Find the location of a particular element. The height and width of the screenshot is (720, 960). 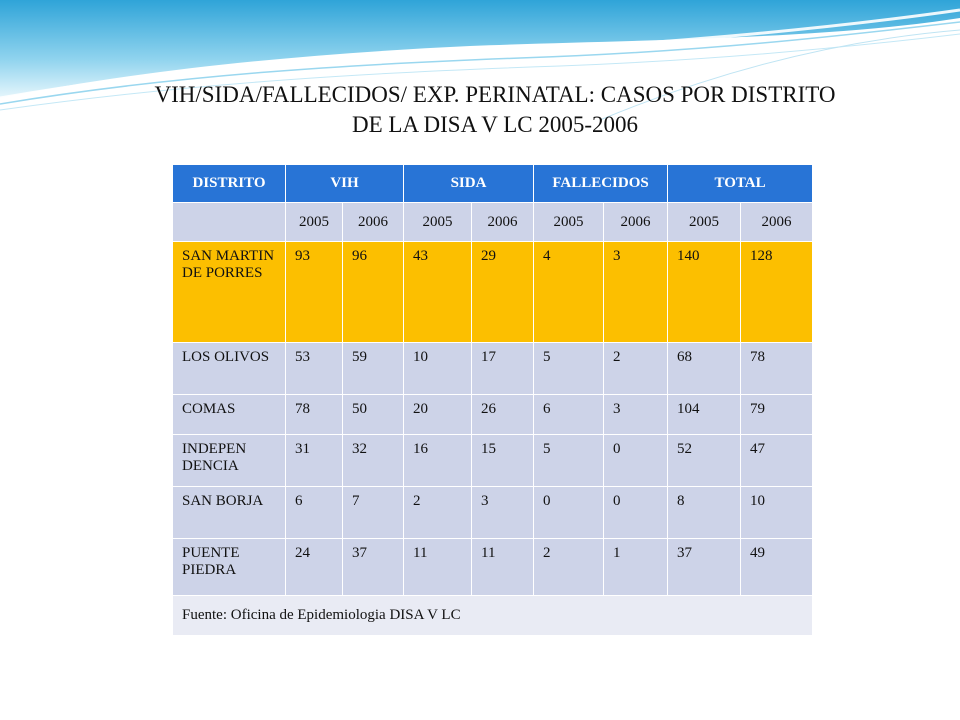

value-cell: 4 is located at coordinates (569, 292).